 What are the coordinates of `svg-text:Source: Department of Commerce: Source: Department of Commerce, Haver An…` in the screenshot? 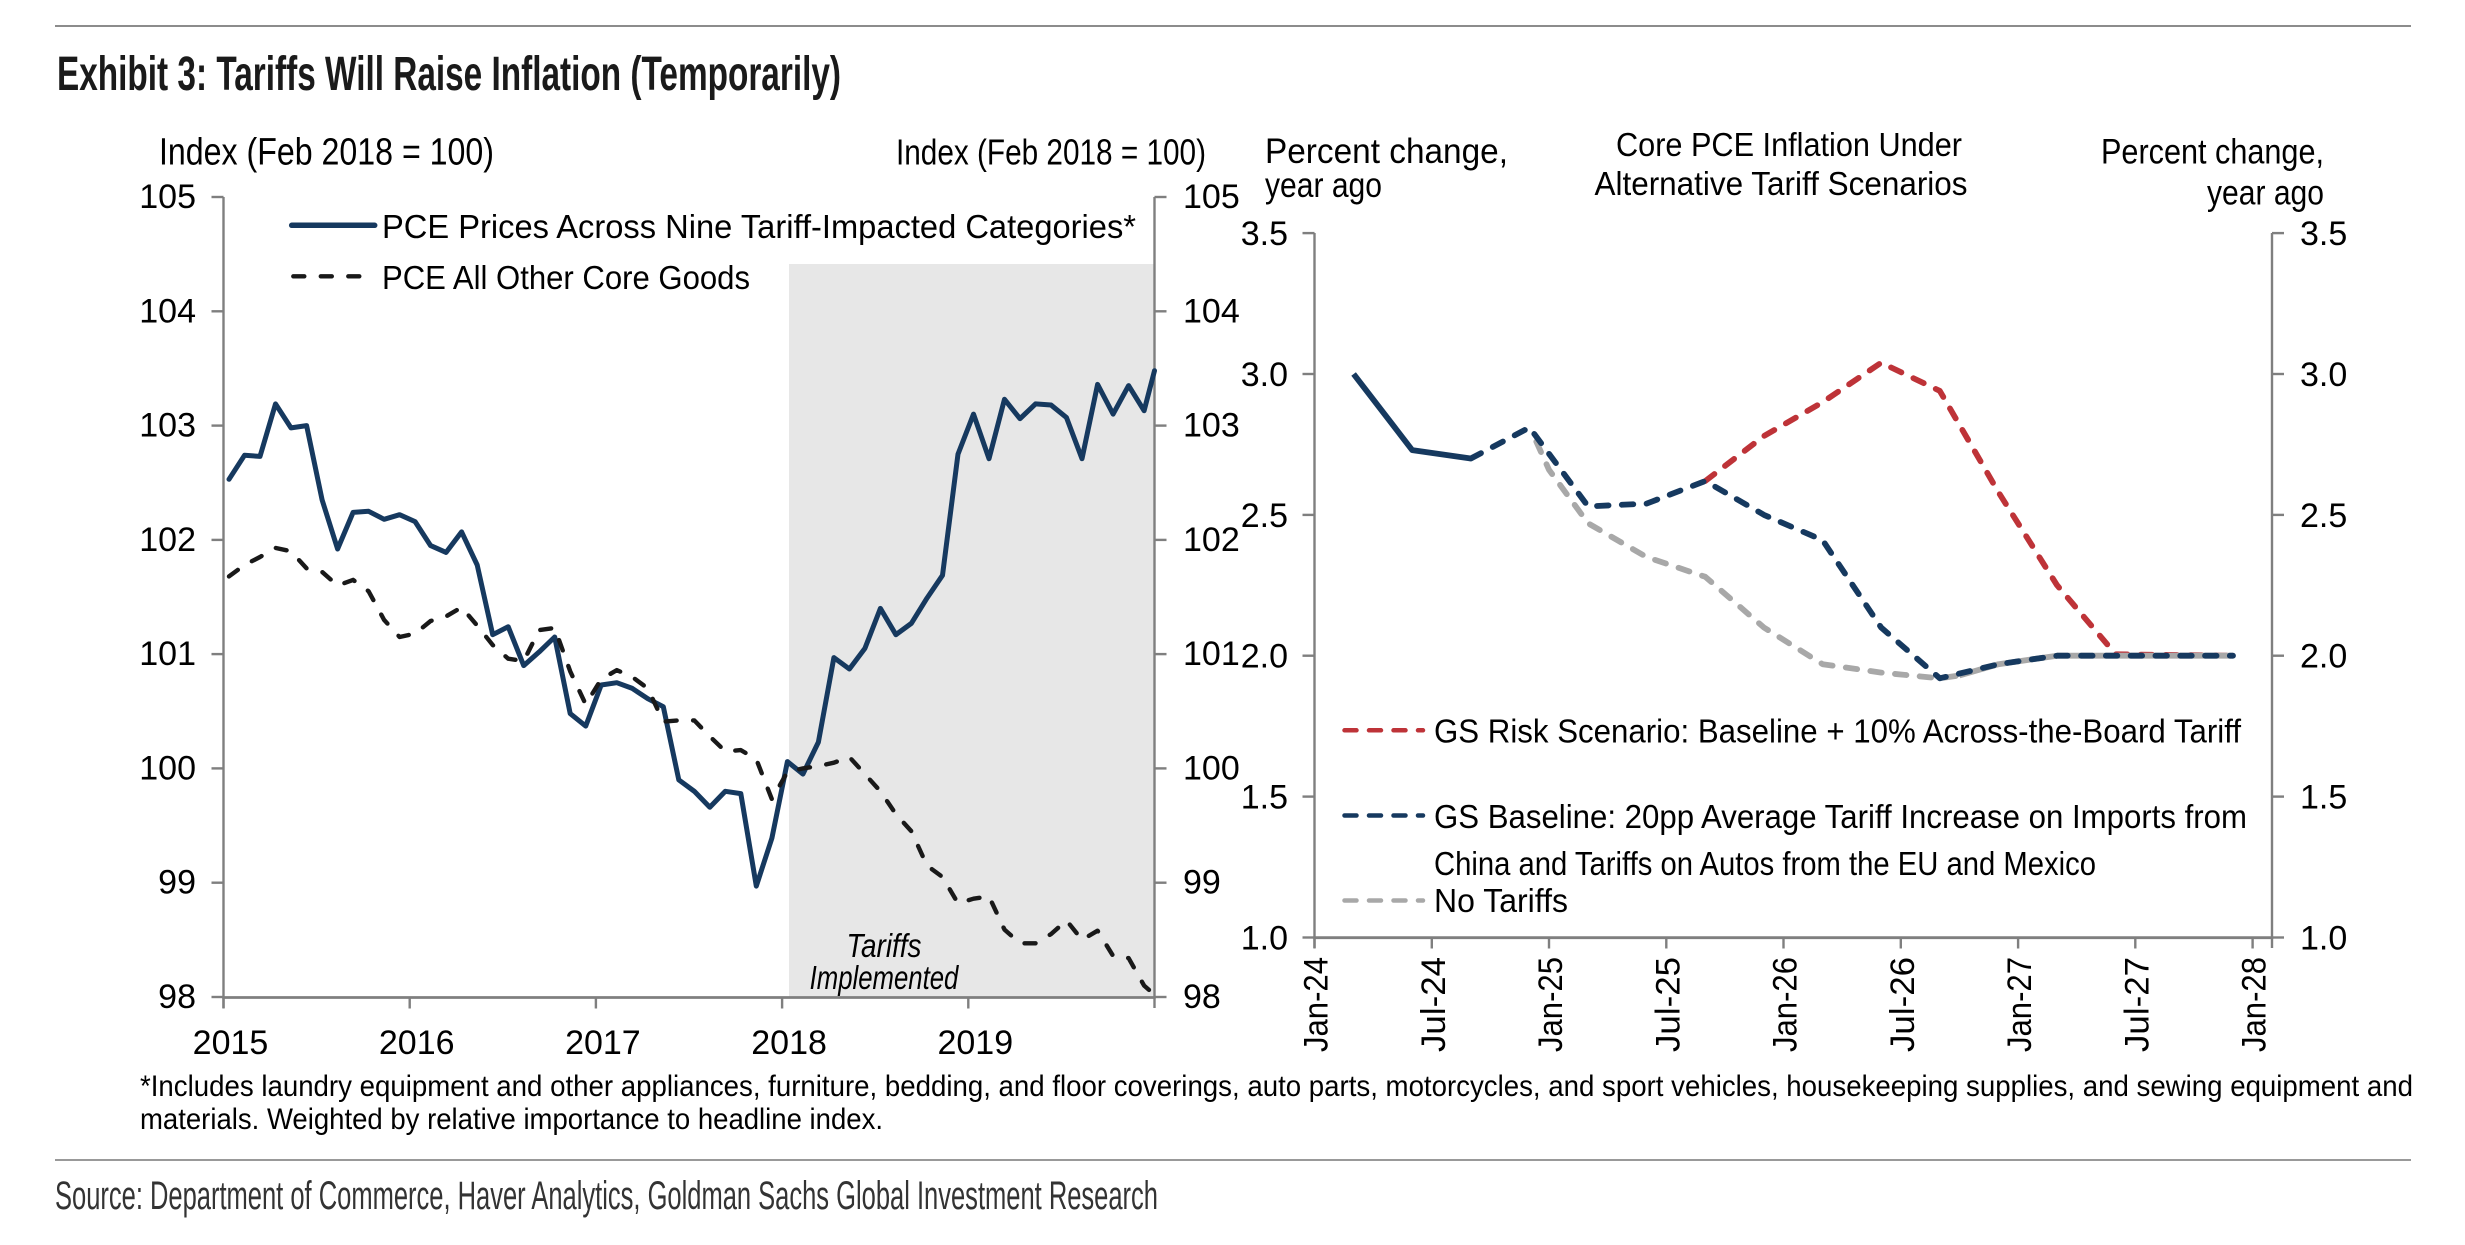 It's located at (606, 1196).